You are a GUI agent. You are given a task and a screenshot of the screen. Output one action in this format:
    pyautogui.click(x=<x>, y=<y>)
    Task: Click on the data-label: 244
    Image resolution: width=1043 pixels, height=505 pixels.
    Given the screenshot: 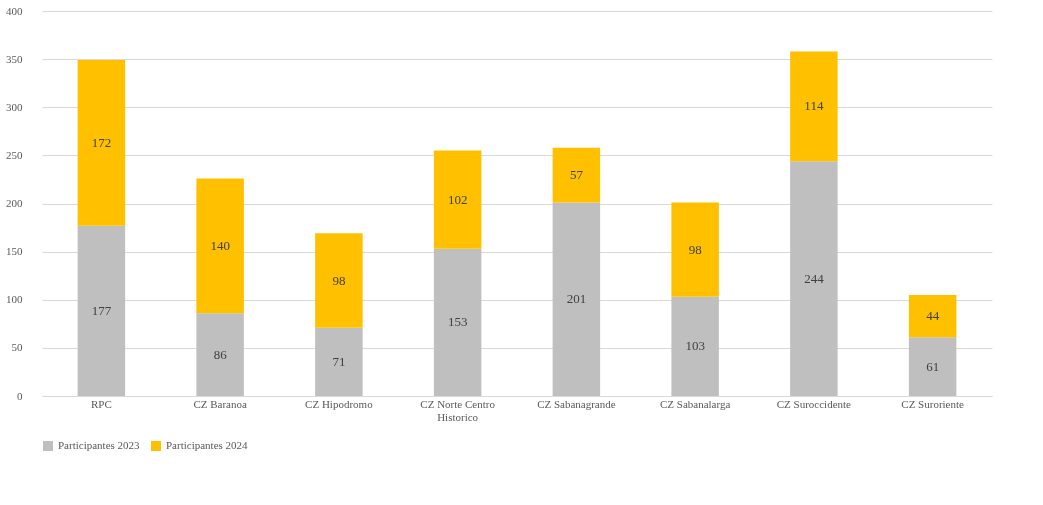 What is the action you would take?
    pyautogui.click(x=814, y=278)
    